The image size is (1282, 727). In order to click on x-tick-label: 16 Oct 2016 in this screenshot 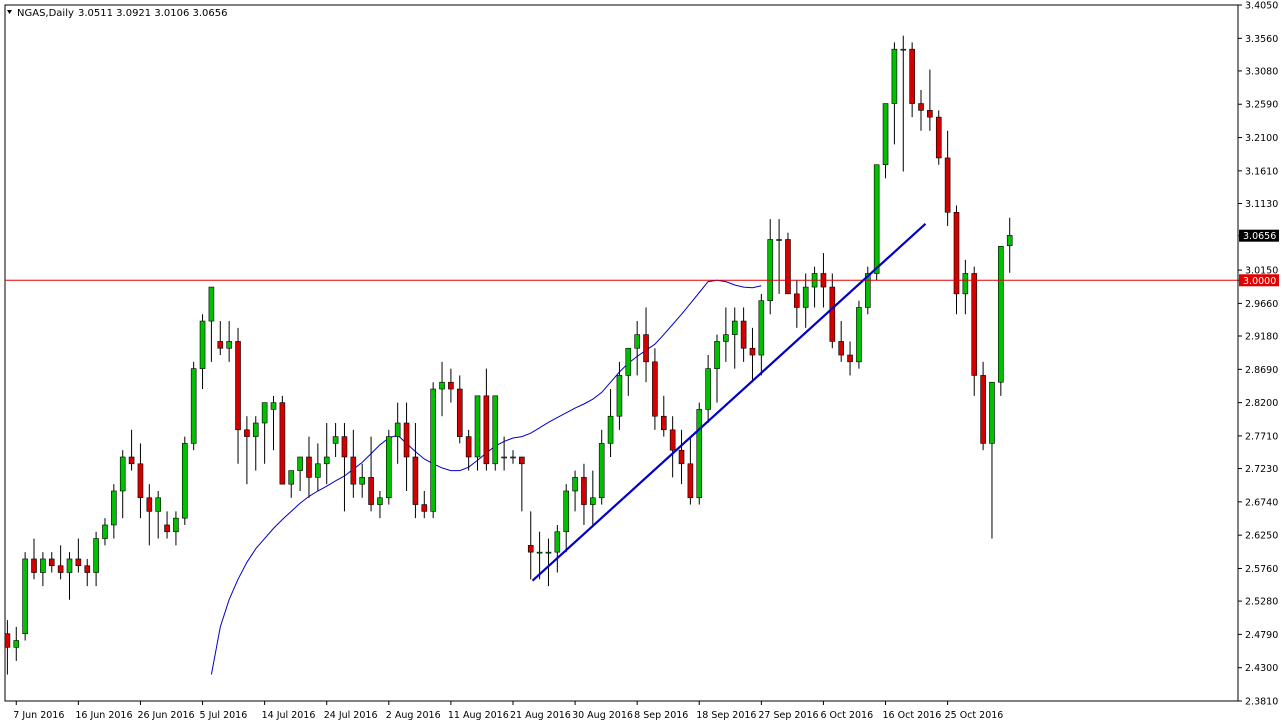, I will do `click(912, 715)`.